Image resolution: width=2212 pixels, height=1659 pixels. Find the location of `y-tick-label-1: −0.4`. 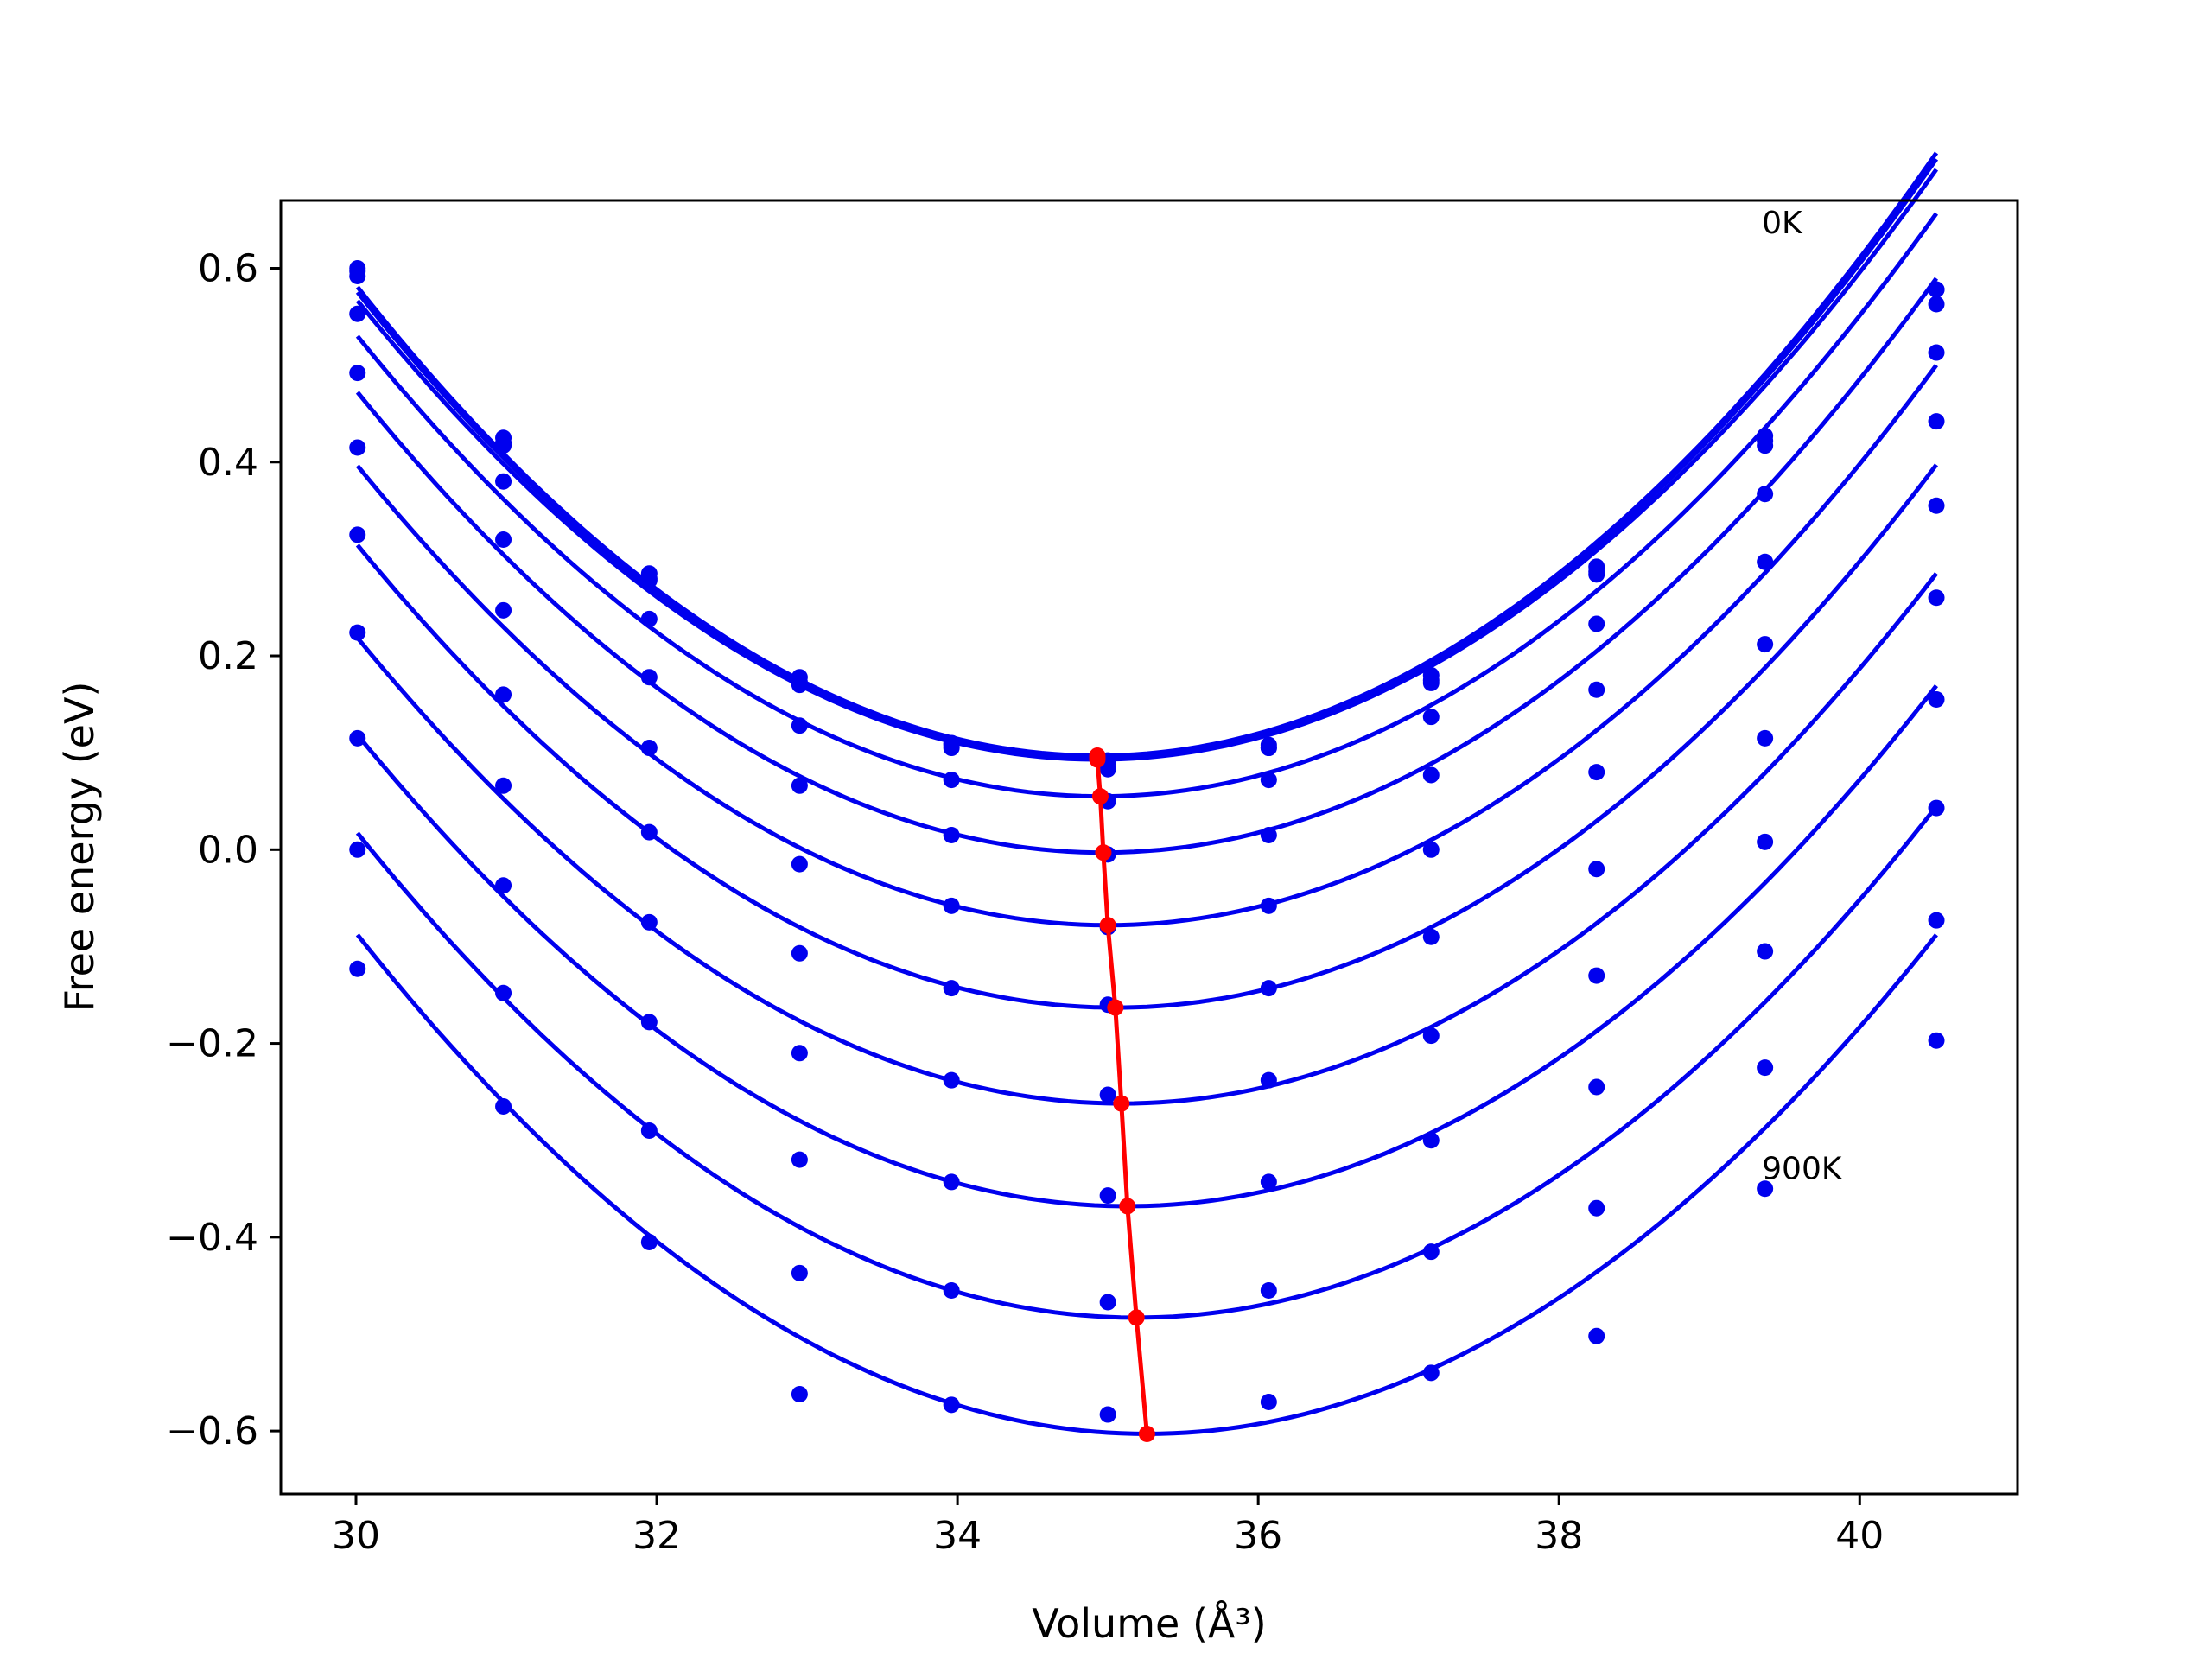

y-tick-label-1: −0.4 is located at coordinates (212, 1238).